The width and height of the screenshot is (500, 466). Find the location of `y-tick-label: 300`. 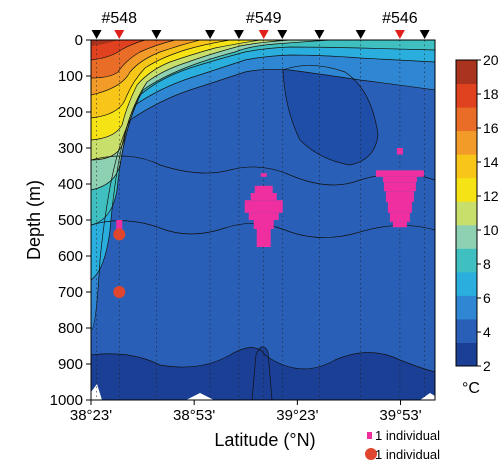

y-tick-label: 300 is located at coordinates (70, 148).